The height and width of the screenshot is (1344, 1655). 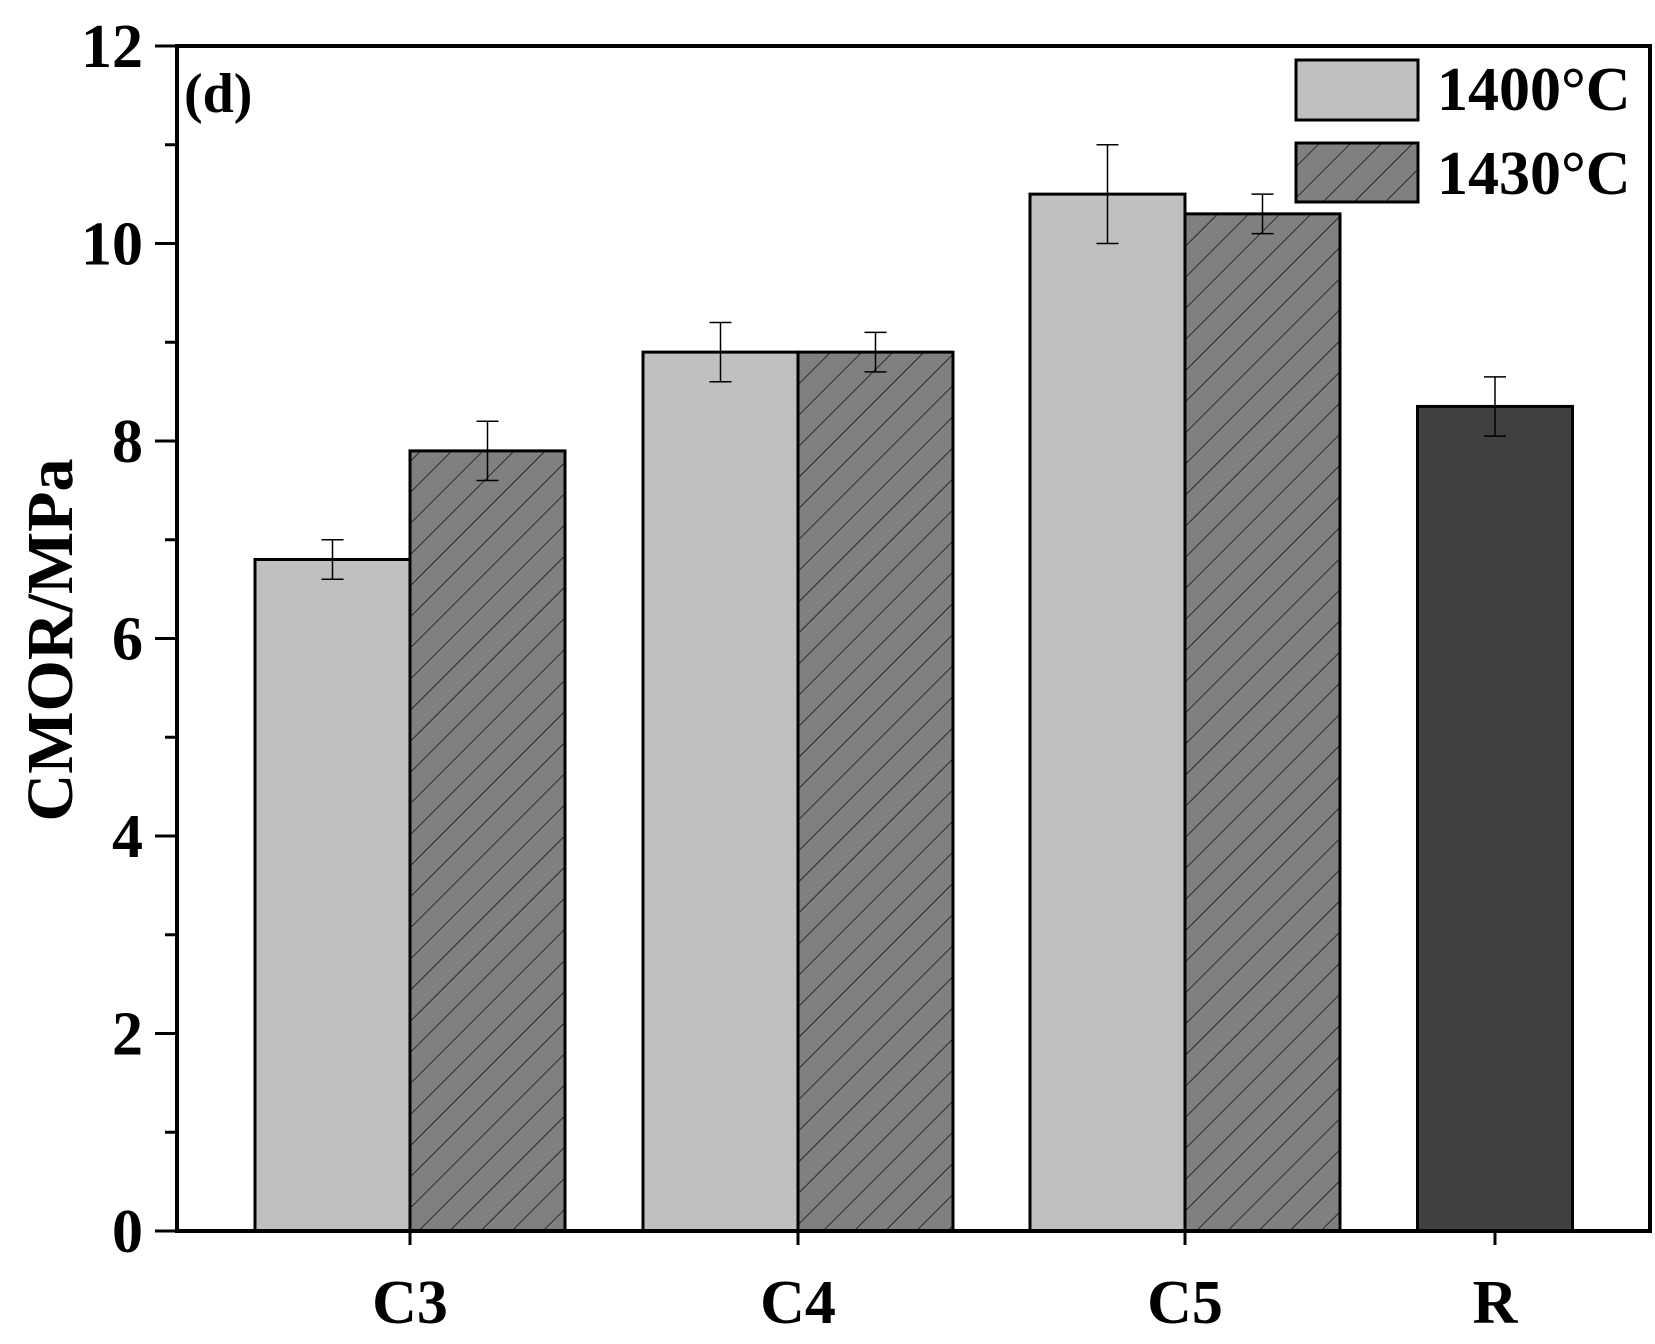 What do you see at coordinates (1496, 1303) in the screenshot?
I see `x-tick-label-R: R` at bounding box center [1496, 1303].